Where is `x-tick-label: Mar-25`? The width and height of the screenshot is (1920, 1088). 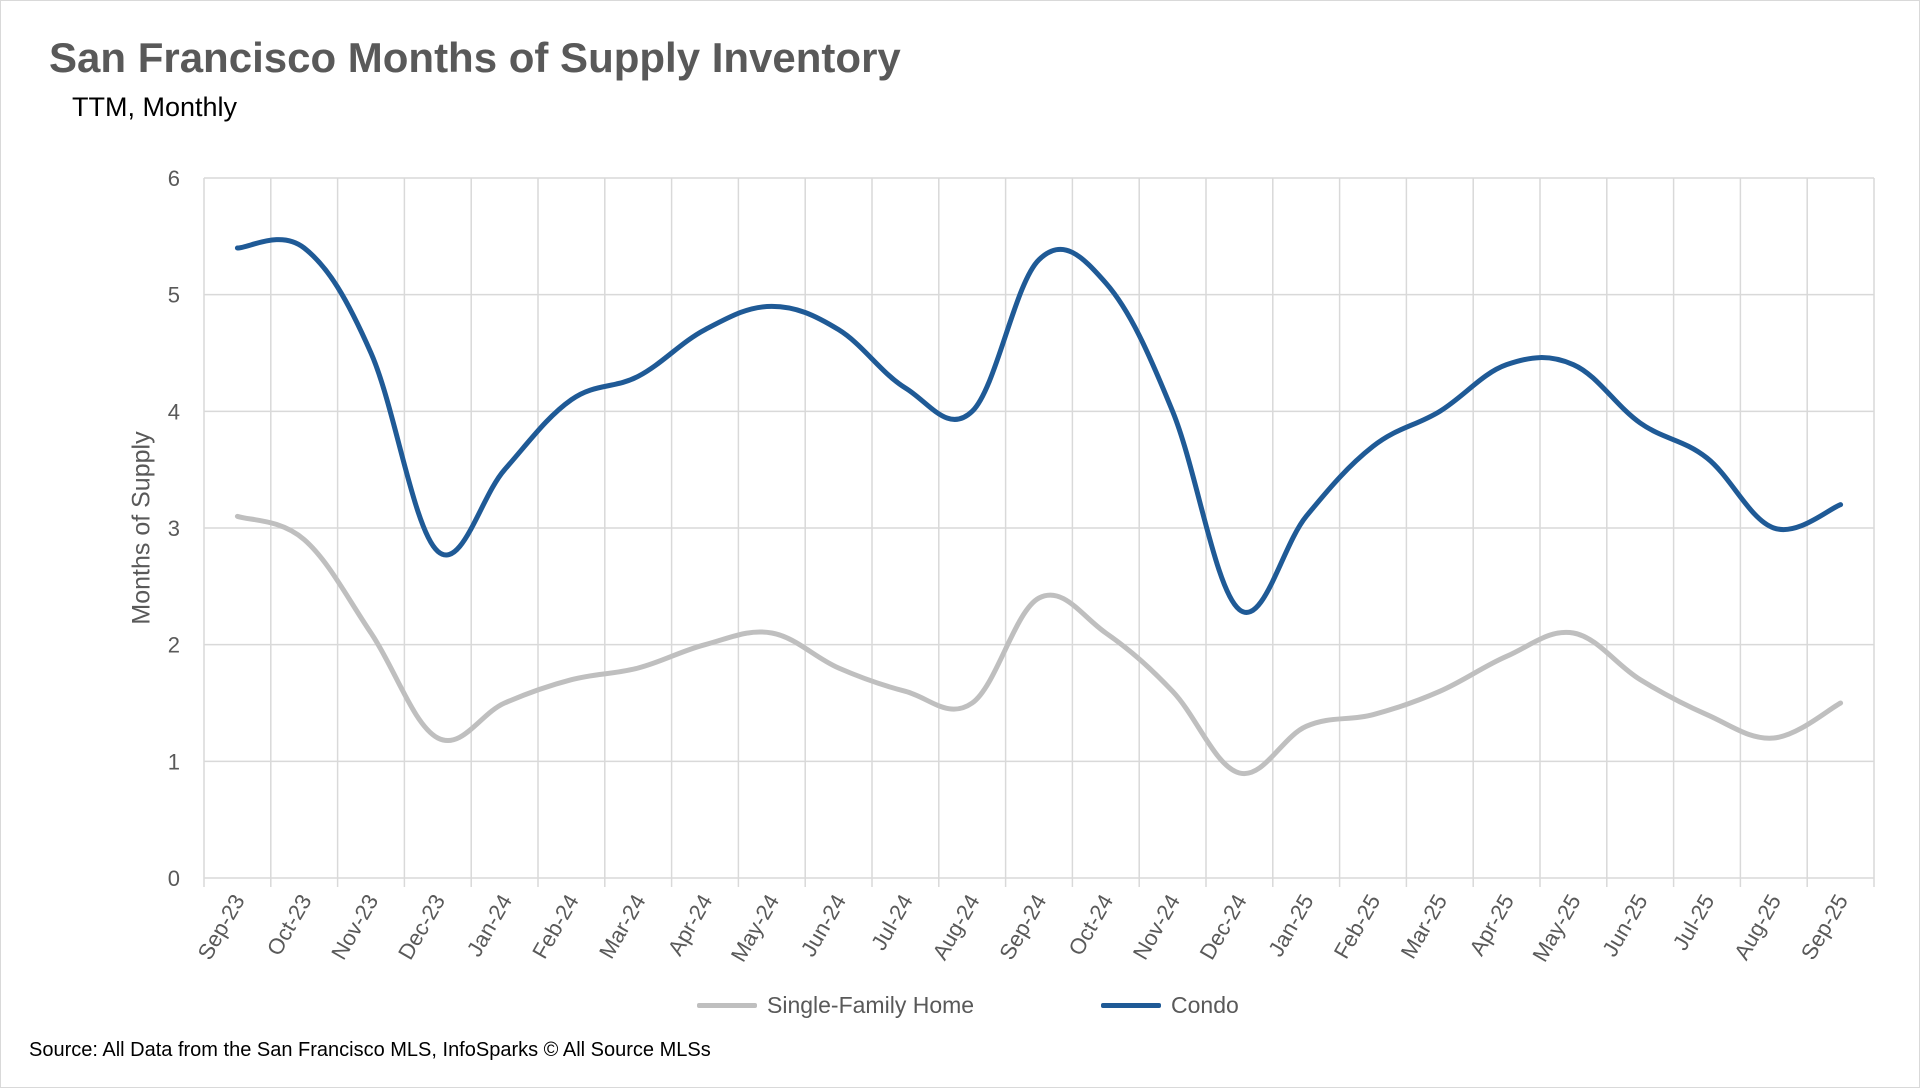 x-tick-label: Mar-25 is located at coordinates (1424, 926).